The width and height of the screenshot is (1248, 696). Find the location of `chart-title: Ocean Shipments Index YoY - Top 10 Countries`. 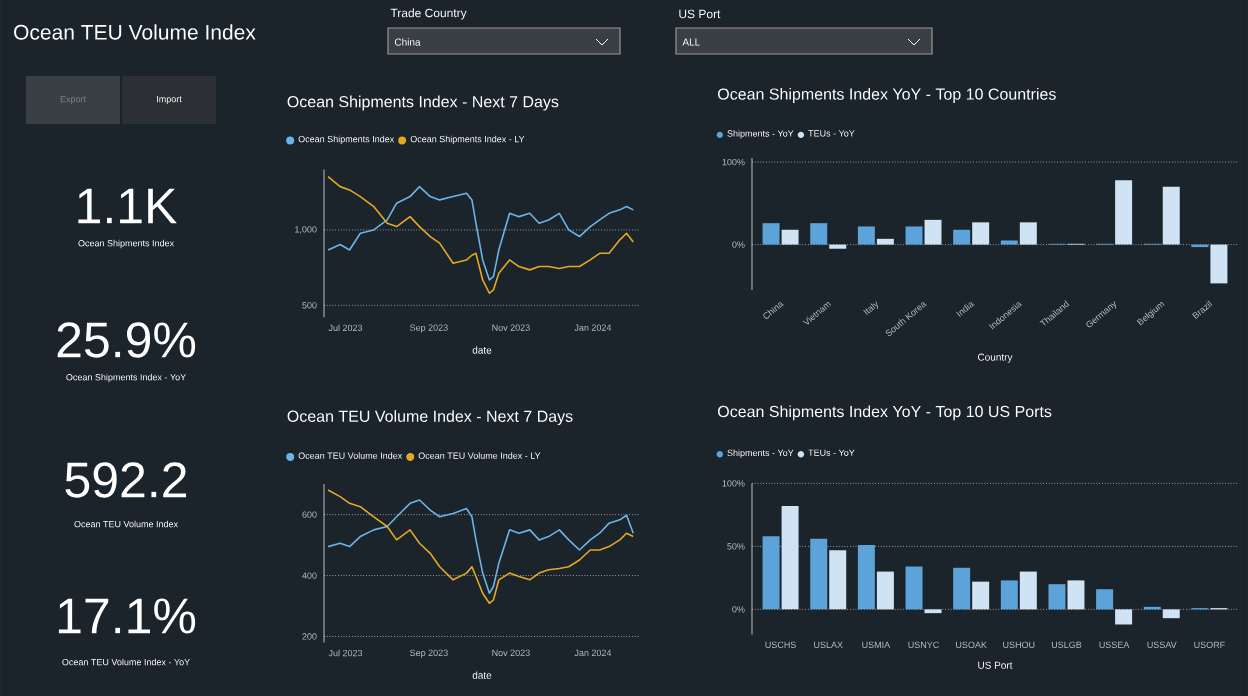

chart-title: Ocean Shipments Index YoY - Top 10 Countries is located at coordinates (887, 95).